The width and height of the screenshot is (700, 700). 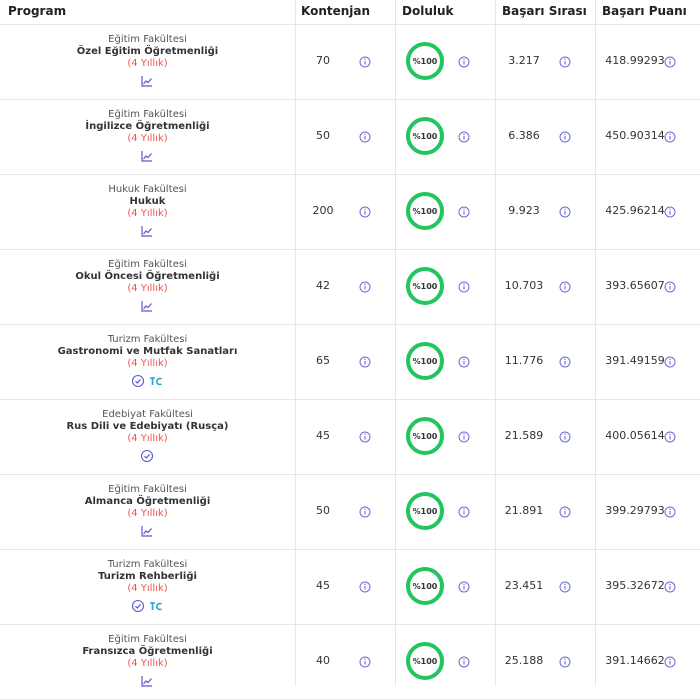 I want to click on success-rank: 6.386, so click(x=524, y=135).